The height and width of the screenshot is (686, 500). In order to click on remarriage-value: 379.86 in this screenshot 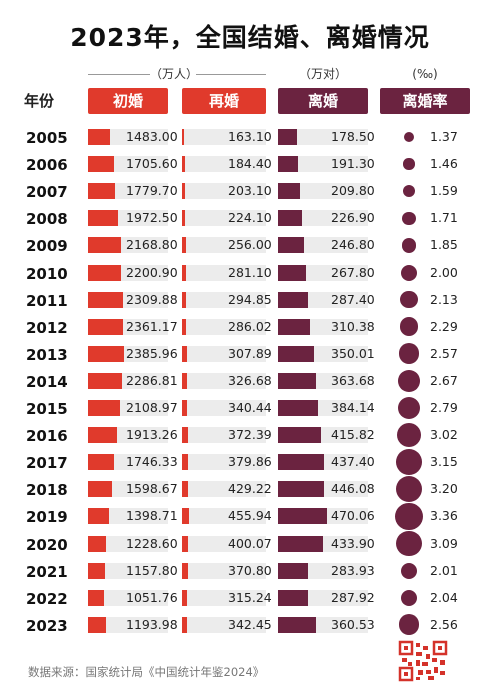, I will do `click(250, 462)`.